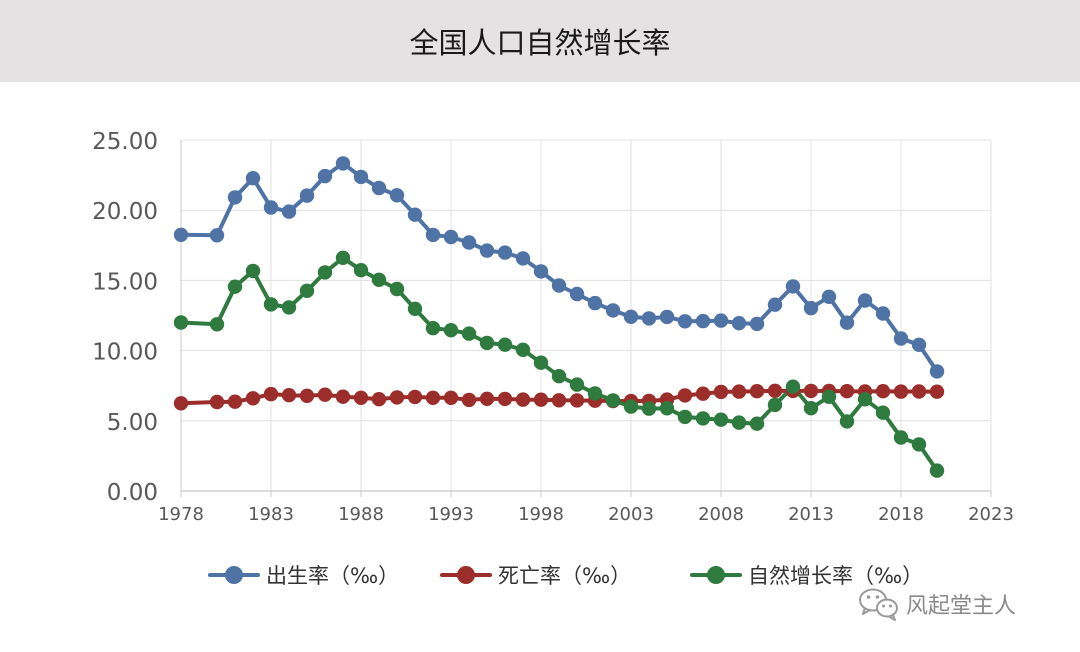  I want to click on watermark-text: 风起堂主人, so click(961, 606).